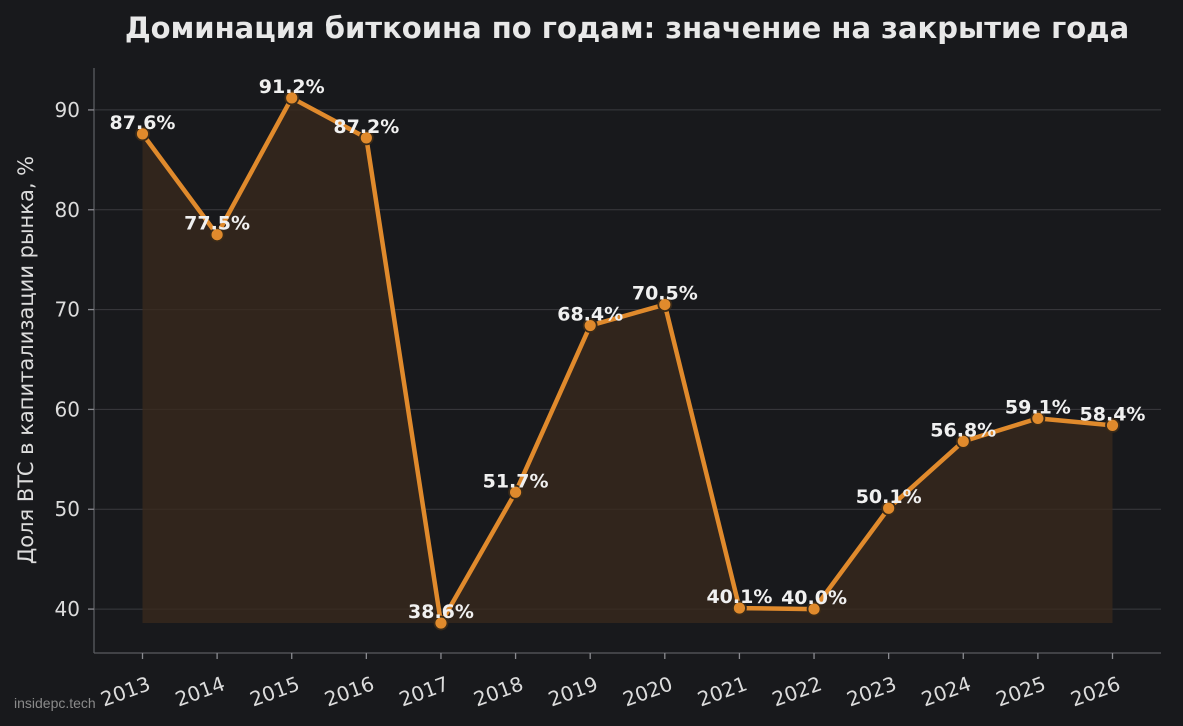  I want to click on data-point-2024, so click(963, 441).